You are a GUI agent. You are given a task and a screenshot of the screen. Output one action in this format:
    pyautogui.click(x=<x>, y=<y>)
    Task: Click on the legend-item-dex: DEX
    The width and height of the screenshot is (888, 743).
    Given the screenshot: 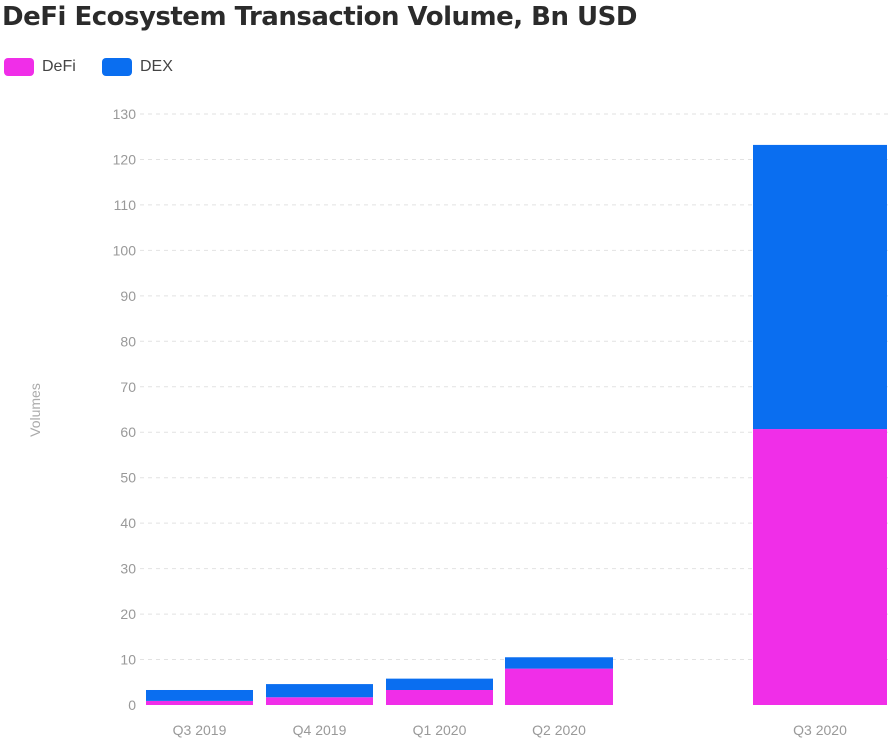 What is the action you would take?
    pyautogui.click(x=137, y=67)
    